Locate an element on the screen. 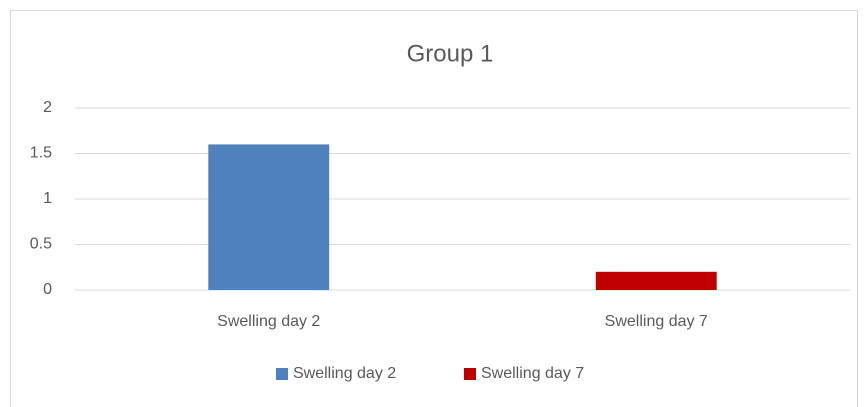 Image resolution: width=868 pixels, height=407 pixels. y-tick-label: 1.5 is located at coordinates (41, 153).